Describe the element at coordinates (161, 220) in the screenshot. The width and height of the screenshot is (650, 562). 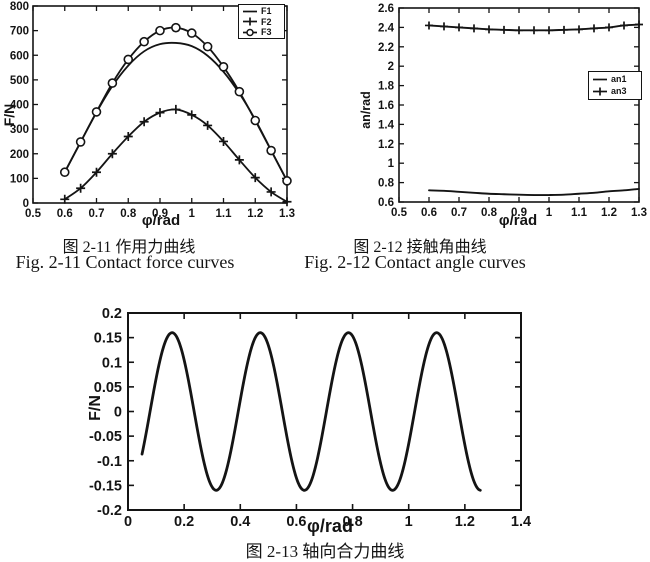
I see `fig1-x-axis-label: φ/rad` at that location.